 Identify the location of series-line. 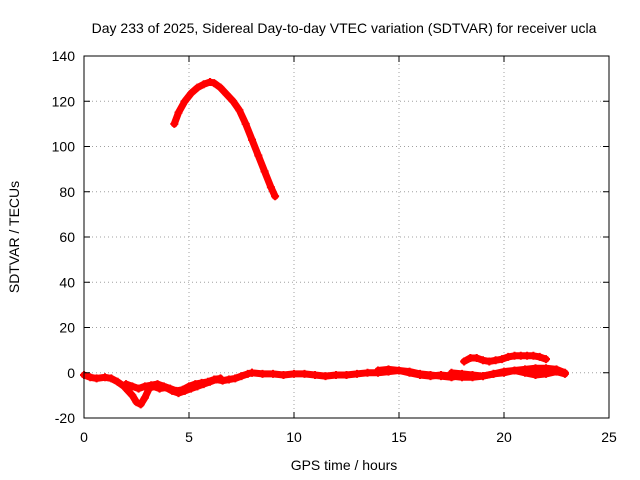
(224, 139).